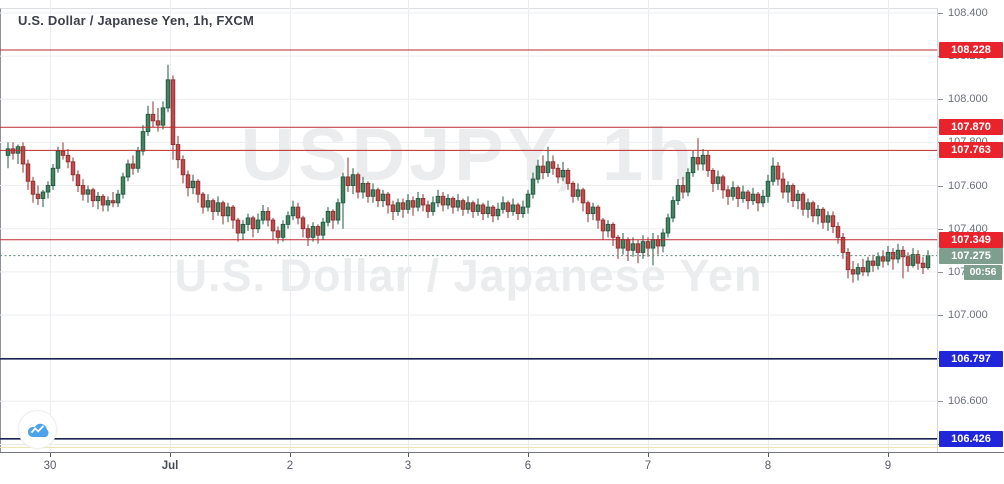  What do you see at coordinates (971, 239) in the screenshot?
I see `price-level-label: 107.349` at bounding box center [971, 239].